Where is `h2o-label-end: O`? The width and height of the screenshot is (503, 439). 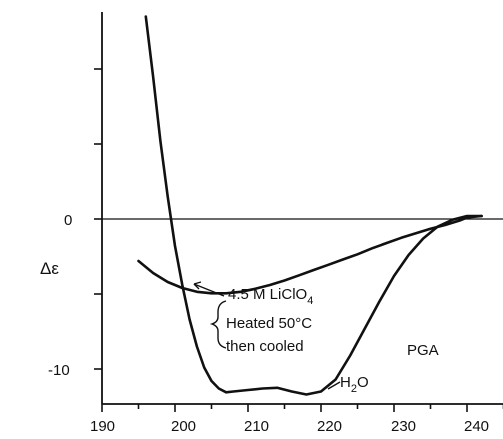
h2o-label-end: O is located at coordinates (363, 382).